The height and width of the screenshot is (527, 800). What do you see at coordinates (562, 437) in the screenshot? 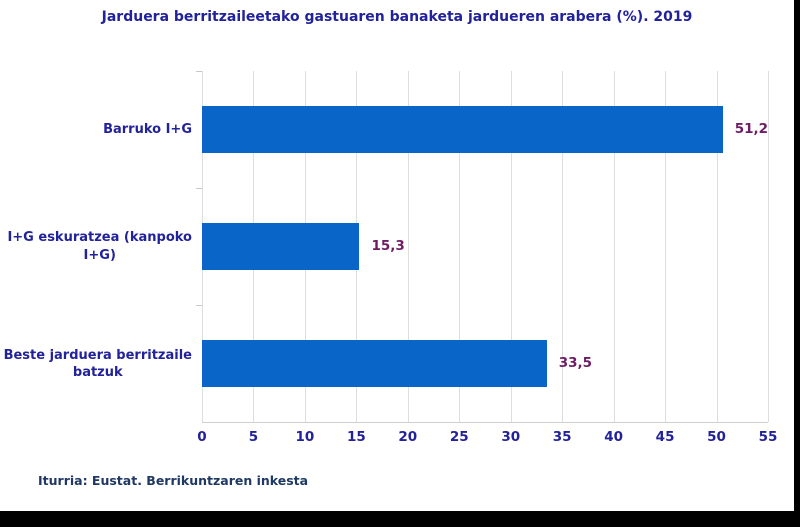
I see `x-axis-tick-label: 35` at bounding box center [562, 437].